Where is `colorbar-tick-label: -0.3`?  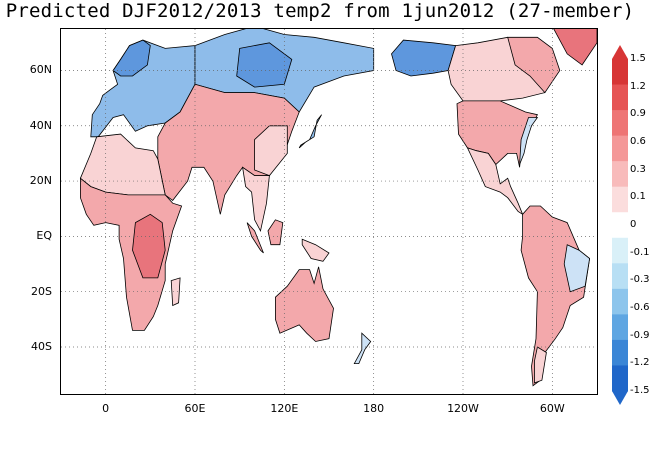
colorbar-tick-label: -0.3 is located at coordinates (640, 280).